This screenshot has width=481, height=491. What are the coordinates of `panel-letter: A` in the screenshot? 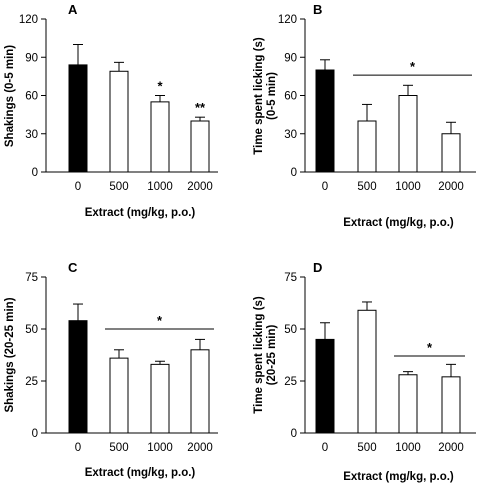 It's located at (73, 9).